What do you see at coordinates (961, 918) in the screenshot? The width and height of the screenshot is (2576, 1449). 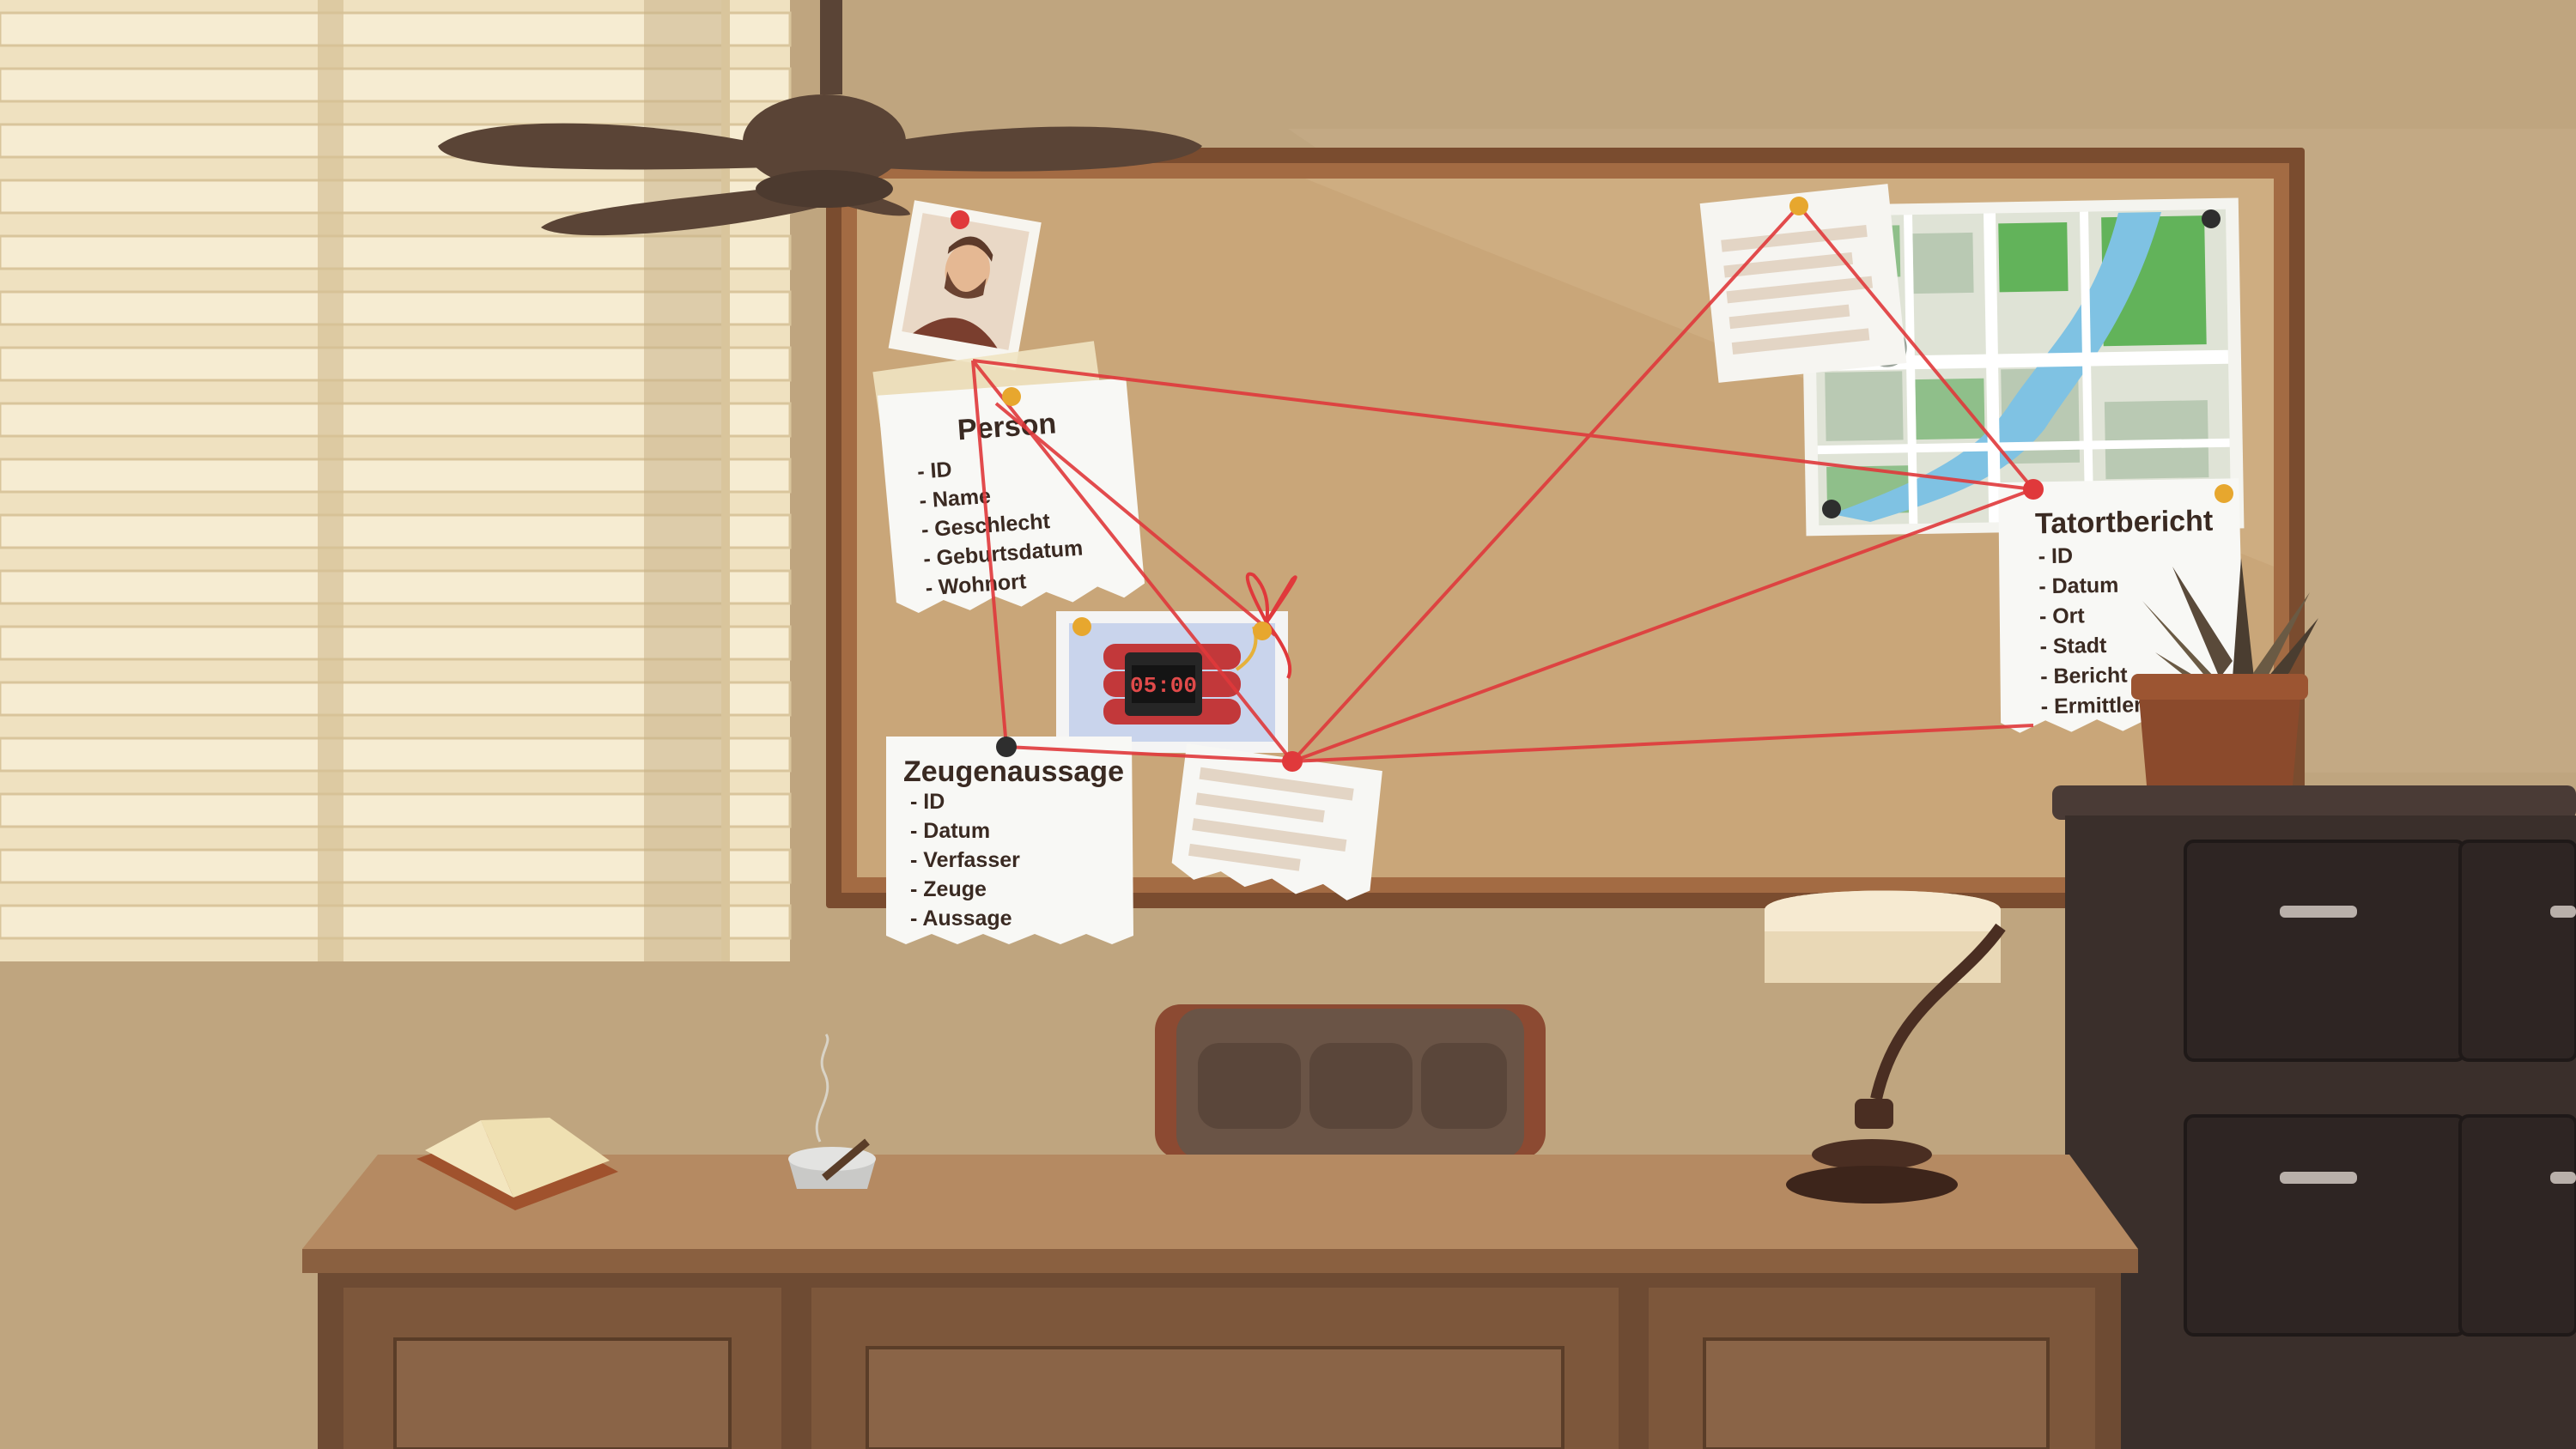 I see `witness-field-4: - Aussage` at bounding box center [961, 918].